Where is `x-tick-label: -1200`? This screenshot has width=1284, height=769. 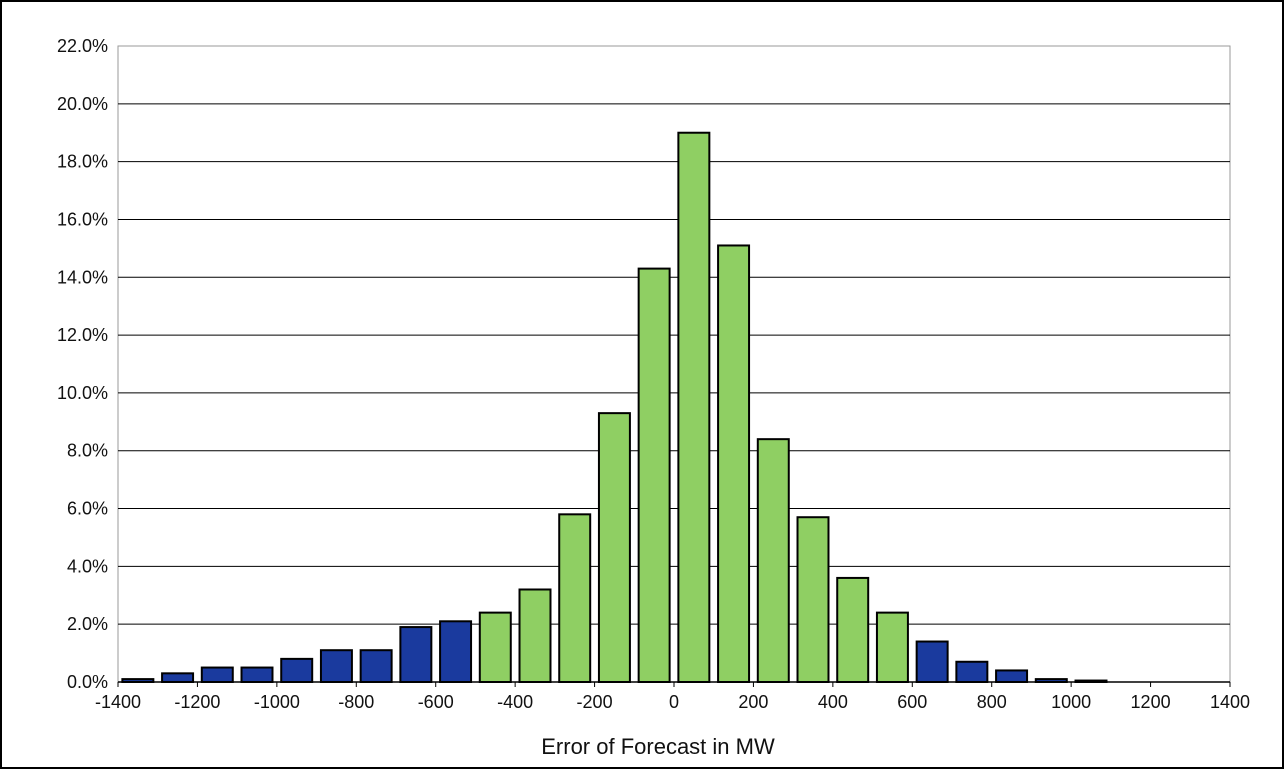 x-tick-label: -1200 is located at coordinates (197, 702).